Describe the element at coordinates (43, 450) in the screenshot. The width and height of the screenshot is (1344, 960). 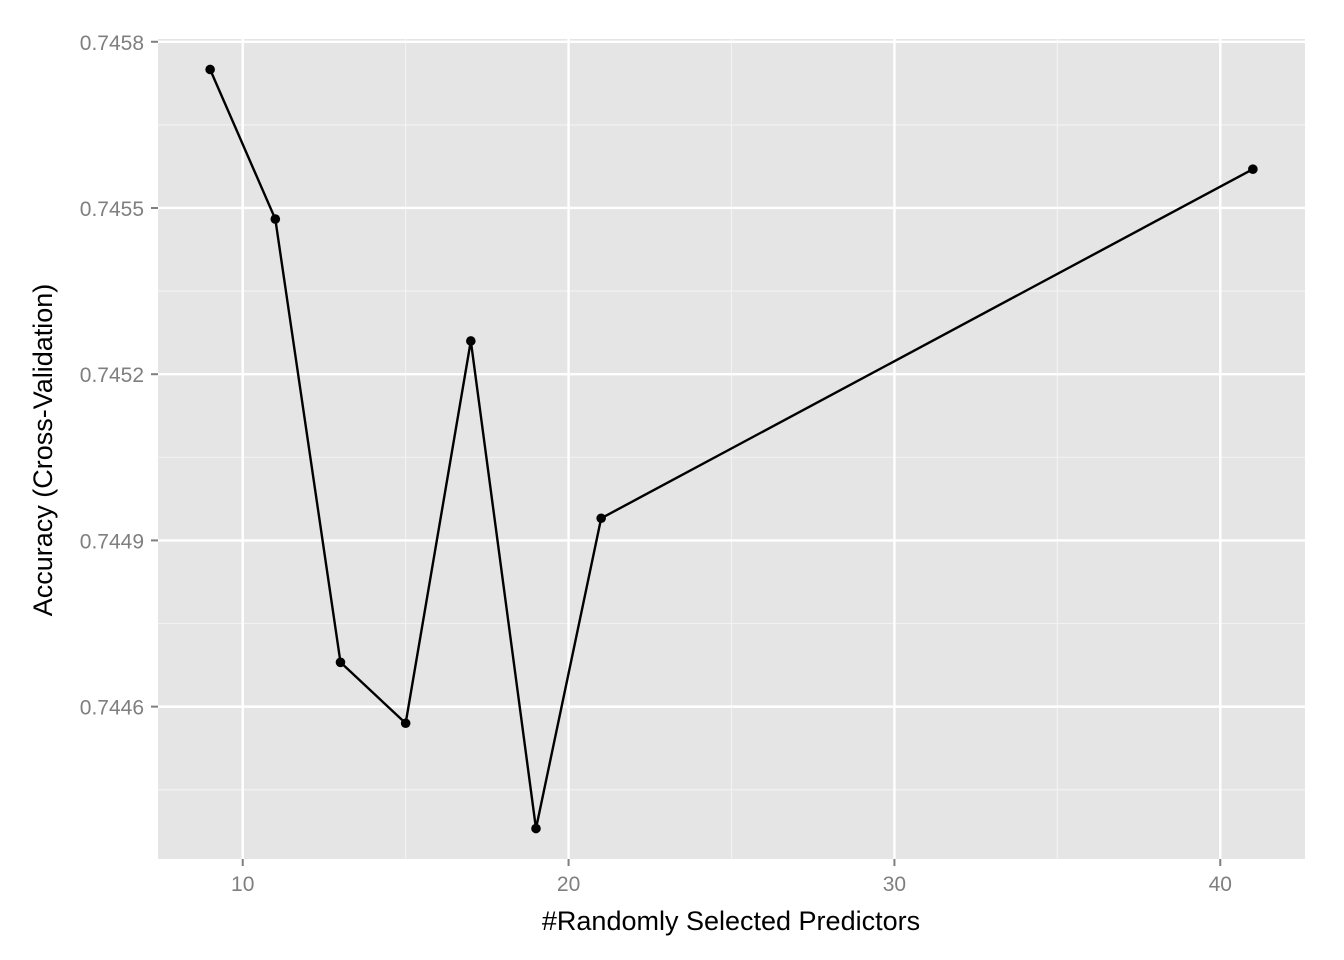
I see `y-axis-title: Accuracy (Cross-Validation)` at that location.